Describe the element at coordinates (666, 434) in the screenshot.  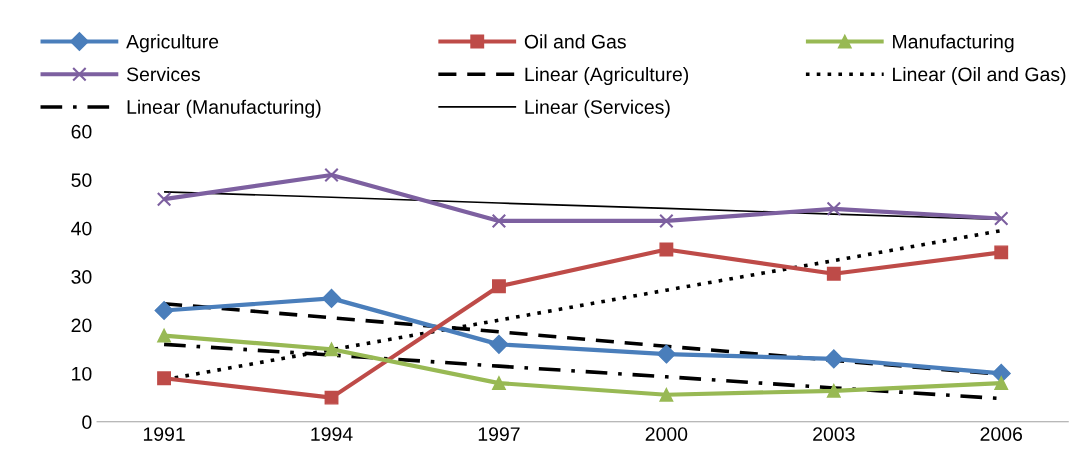
I see `x-tick-label: 2000` at that location.